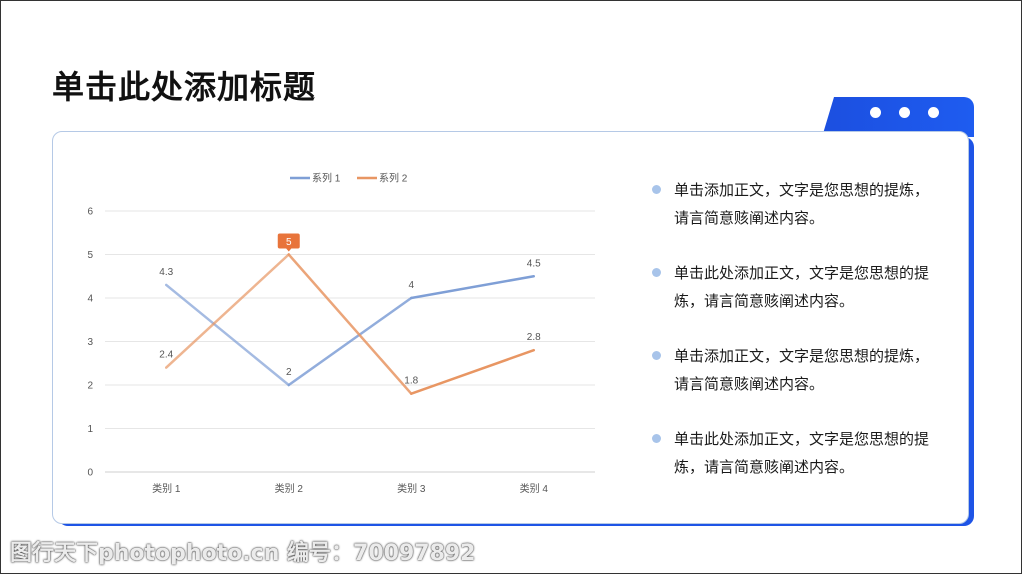 The image size is (1024, 576). What do you see at coordinates (326, 178) in the screenshot?
I see `legend-label: 系列 1` at bounding box center [326, 178].